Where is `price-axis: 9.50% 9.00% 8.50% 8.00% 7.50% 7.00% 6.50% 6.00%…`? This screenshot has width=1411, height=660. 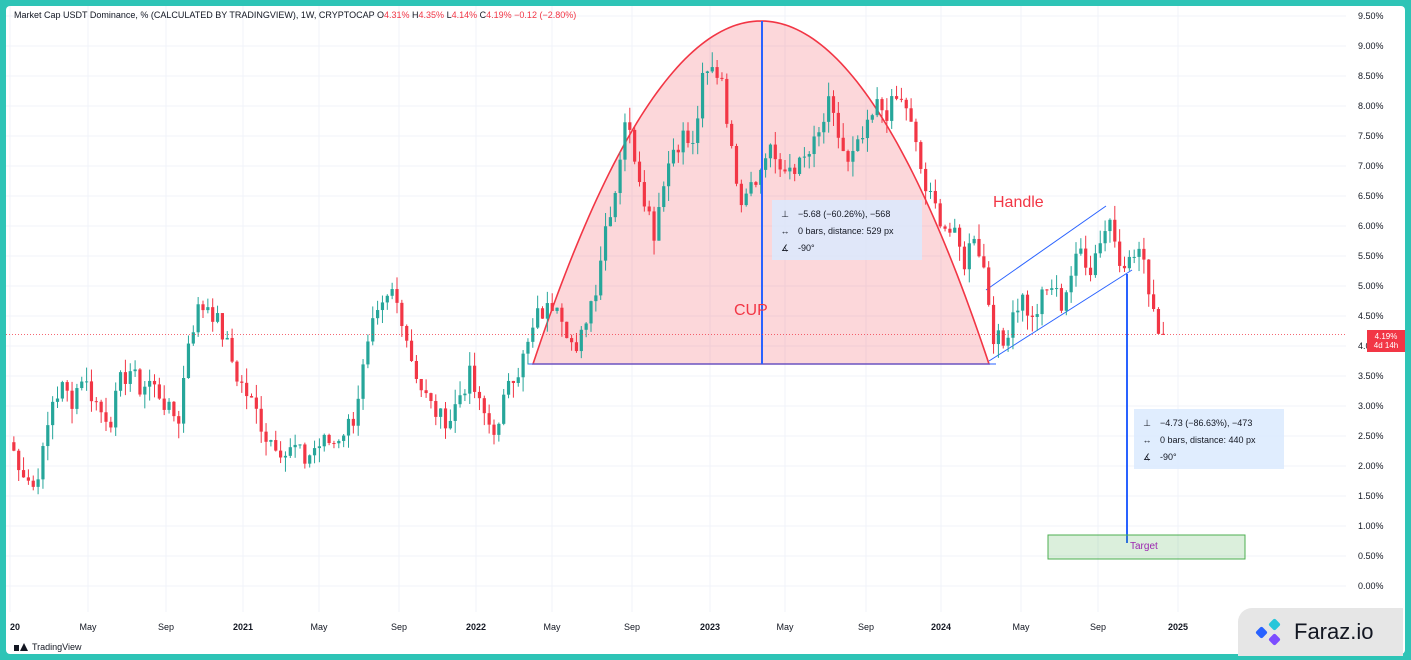
price-axis: 9.50% 9.00% 8.50% 8.00% 7.50% 7.00% 6.50% 6.00%… is located at coordinates (1371, 301).